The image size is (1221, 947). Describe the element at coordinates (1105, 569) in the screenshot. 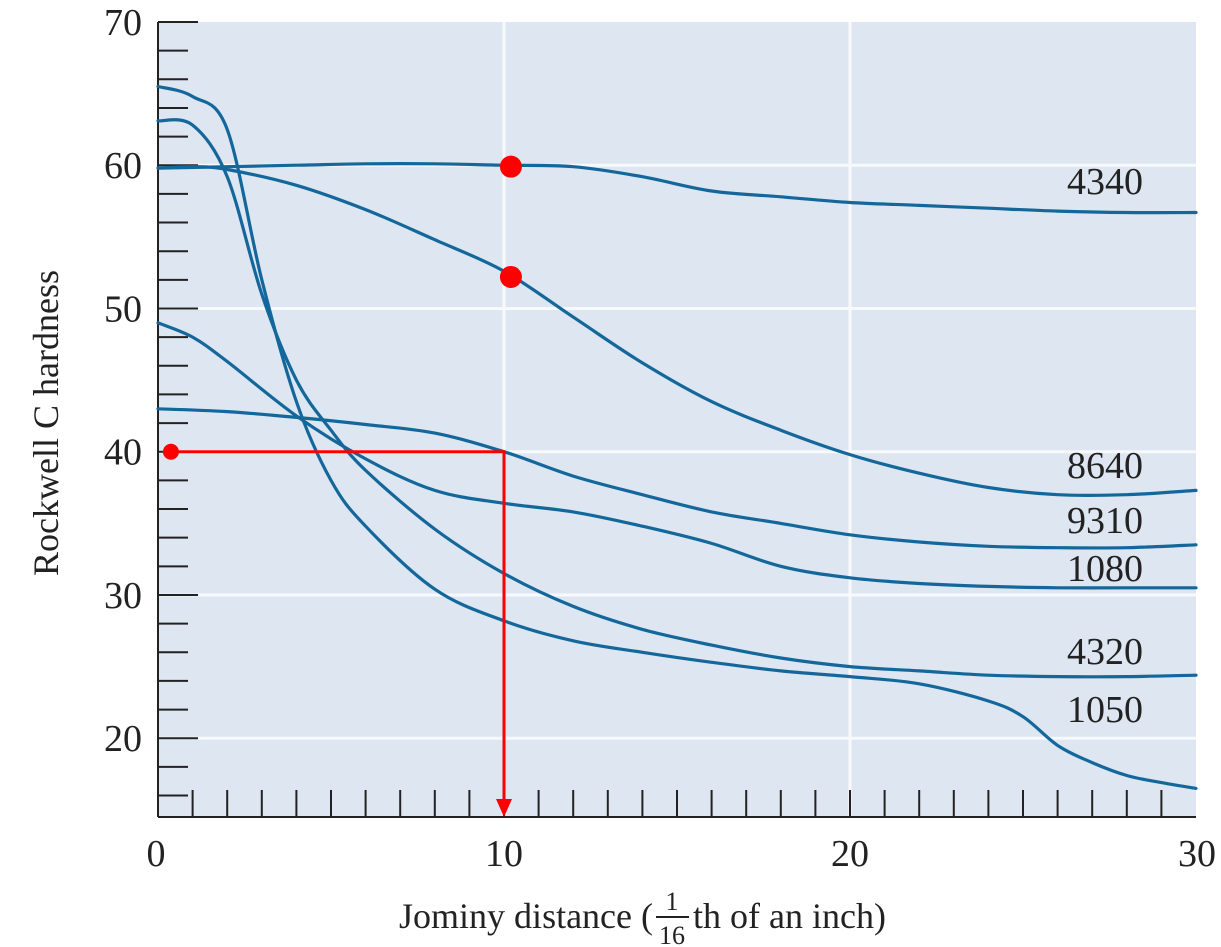

I see `series-label-1080: 1080` at that location.